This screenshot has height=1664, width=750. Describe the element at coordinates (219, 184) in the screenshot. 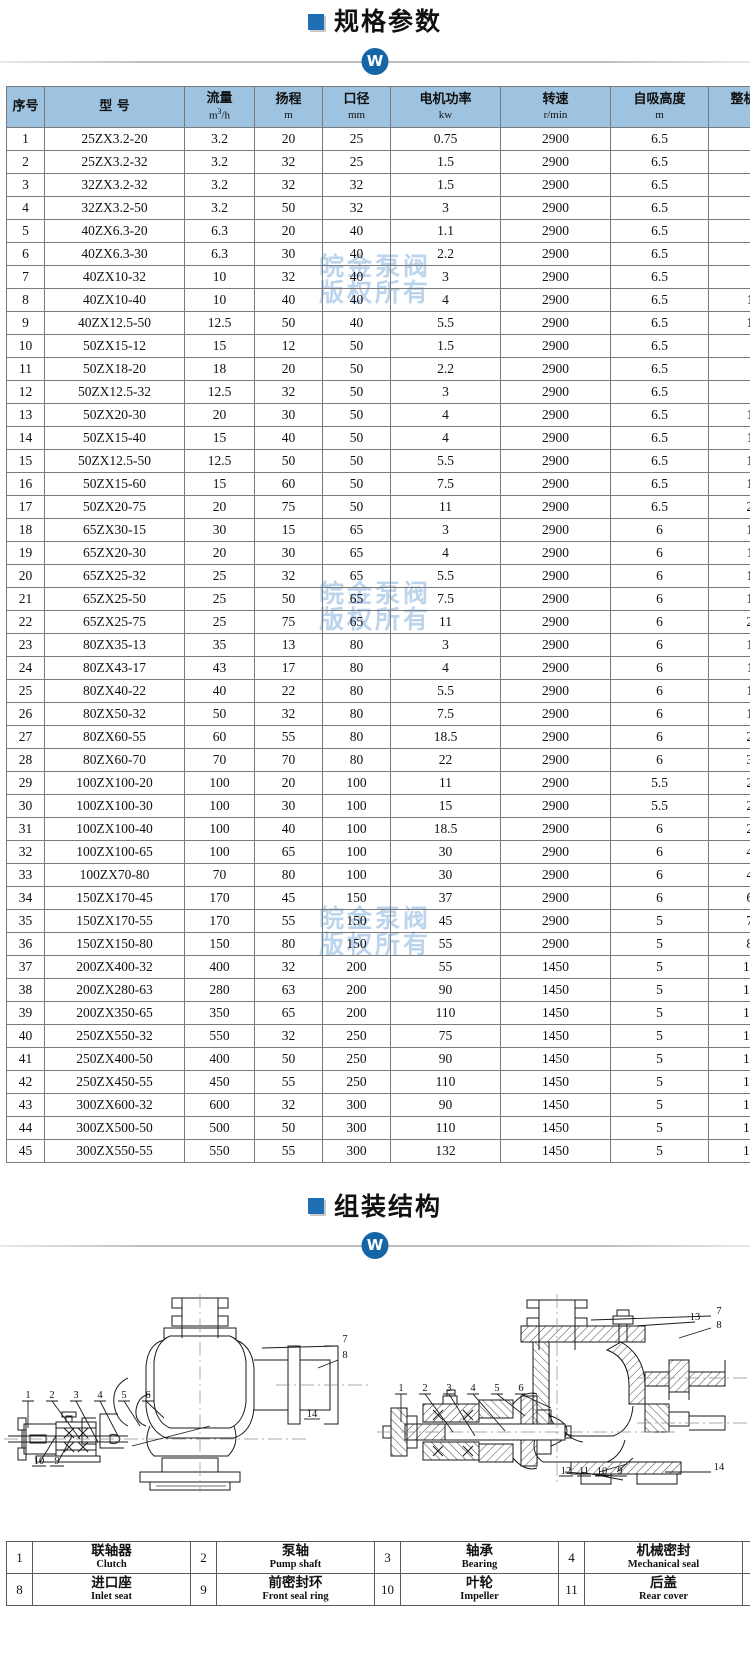

I see `value-cell: 3.2` at that location.